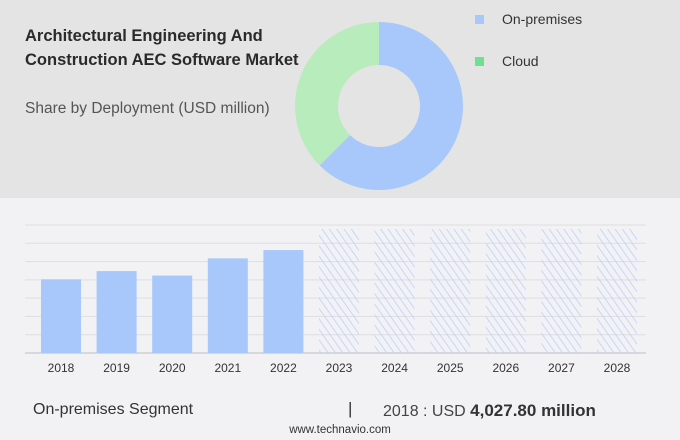  Describe the element at coordinates (617, 291) in the screenshot. I see `forecast-bar-2028` at that location.